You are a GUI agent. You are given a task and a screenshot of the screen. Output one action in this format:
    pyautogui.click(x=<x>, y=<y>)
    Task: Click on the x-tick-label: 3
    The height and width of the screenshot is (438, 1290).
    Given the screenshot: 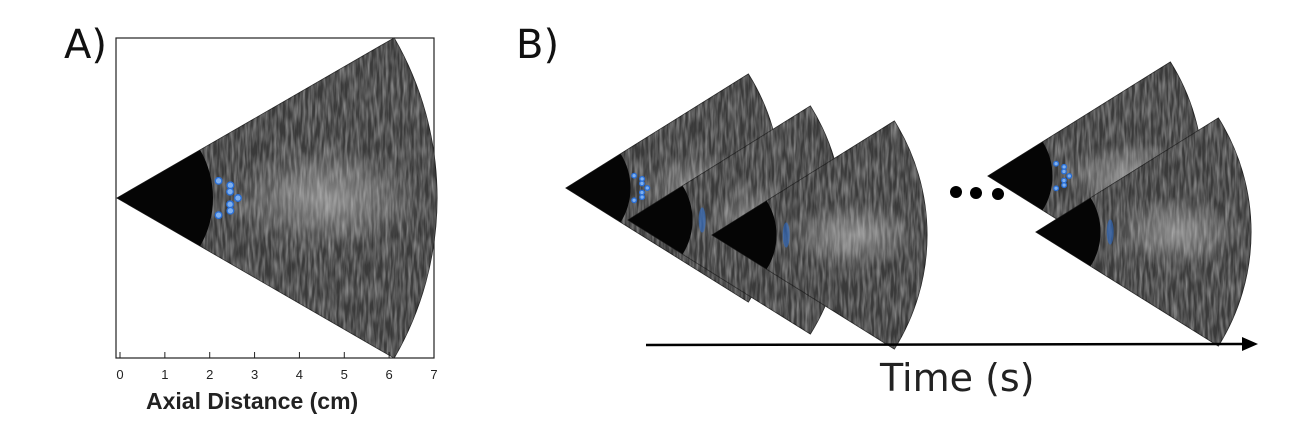 What is the action you would take?
    pyautogui.click(x=254, y=374)
    